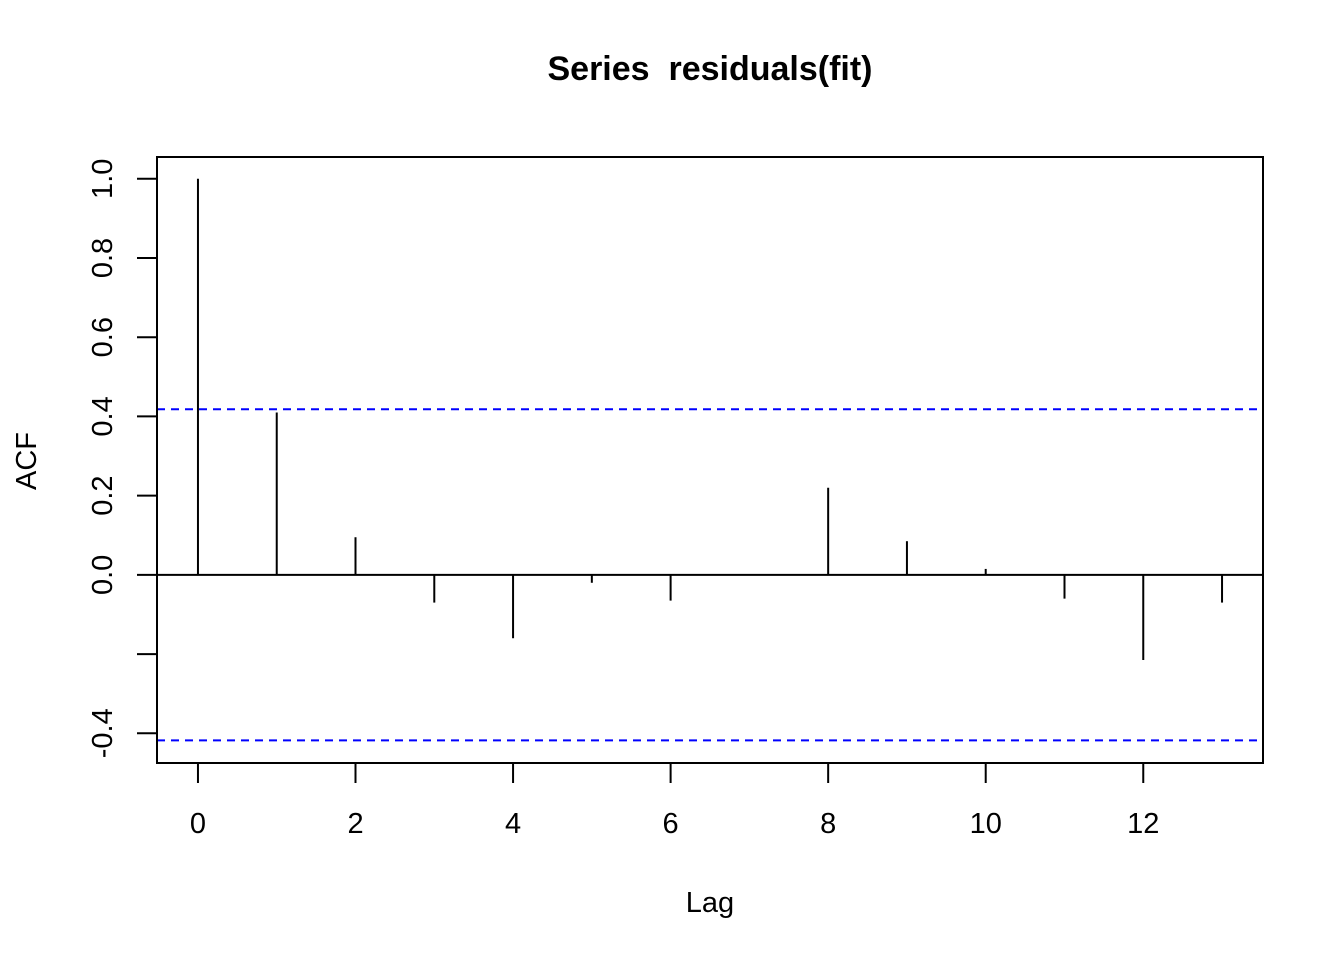 The height and width of the screenshot is (960, 1344). Describe the element at coordinates (103, 733) in the screenshot. I see `y-tick-label--0.4: -0.4` at that location.